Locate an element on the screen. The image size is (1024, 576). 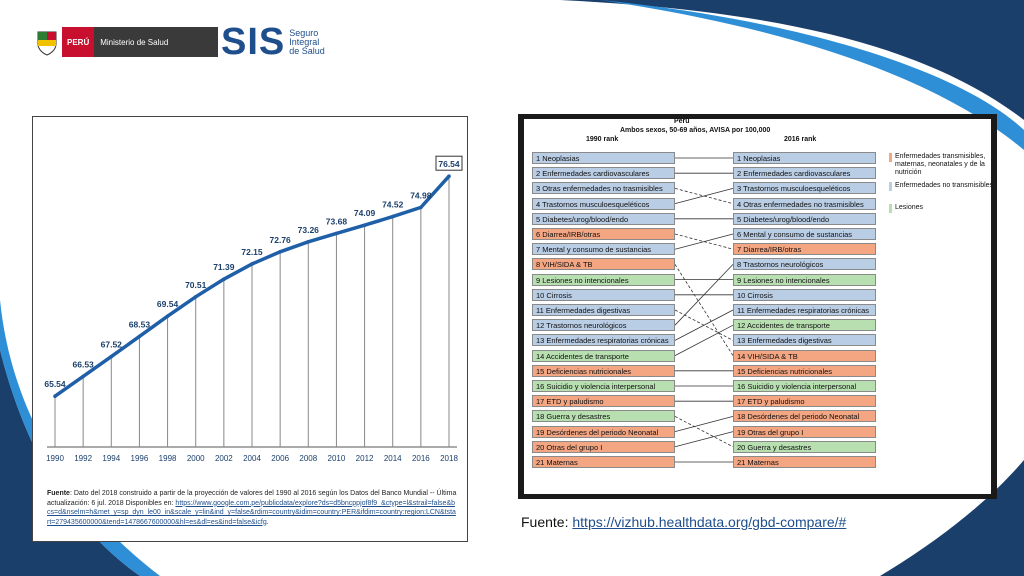
rank-connectors is located at coordinates (704, 310).